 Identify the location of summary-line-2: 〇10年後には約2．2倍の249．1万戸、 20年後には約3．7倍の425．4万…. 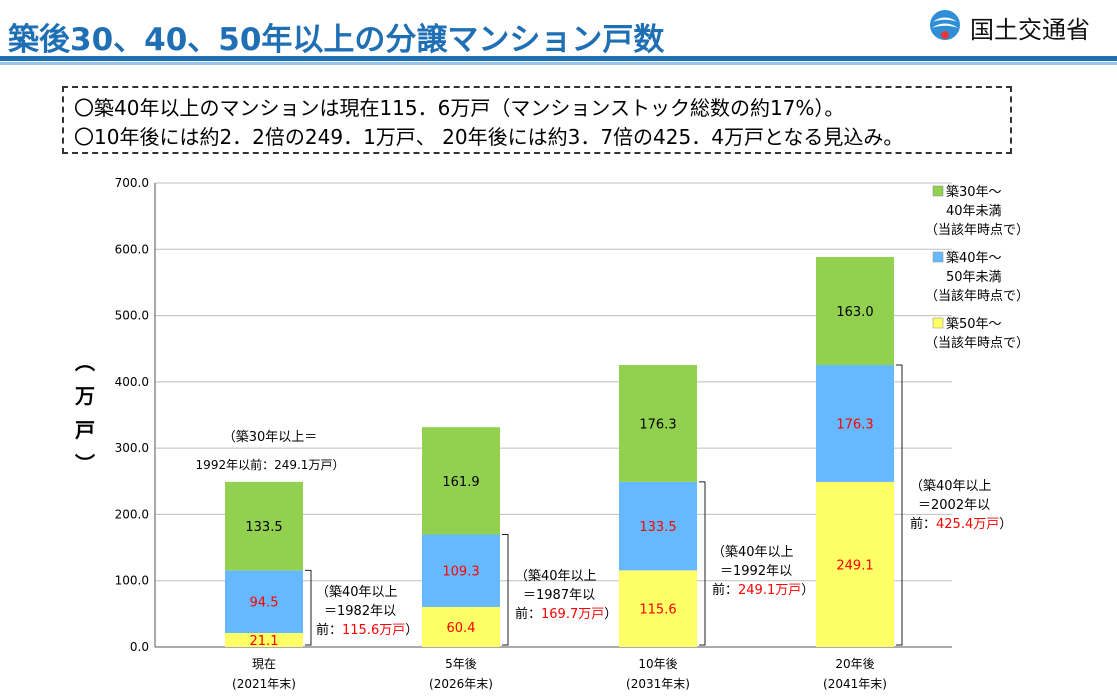
(489, 137).